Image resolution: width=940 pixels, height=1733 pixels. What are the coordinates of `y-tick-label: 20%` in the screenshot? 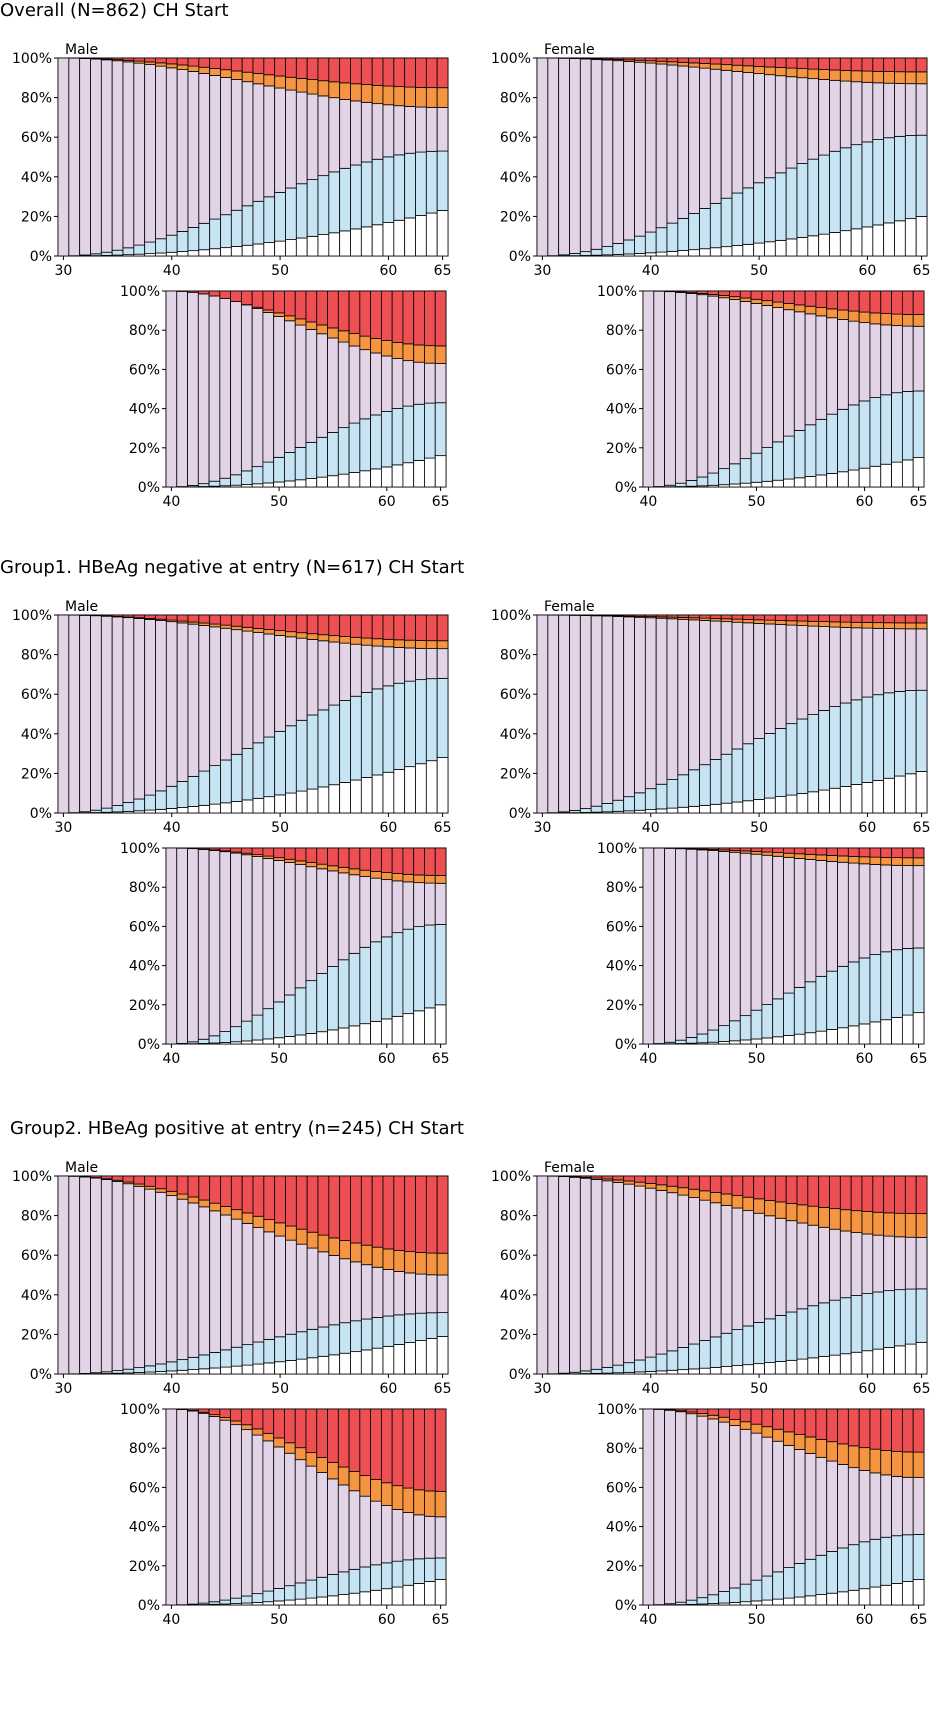 It's located at (36, 1335).